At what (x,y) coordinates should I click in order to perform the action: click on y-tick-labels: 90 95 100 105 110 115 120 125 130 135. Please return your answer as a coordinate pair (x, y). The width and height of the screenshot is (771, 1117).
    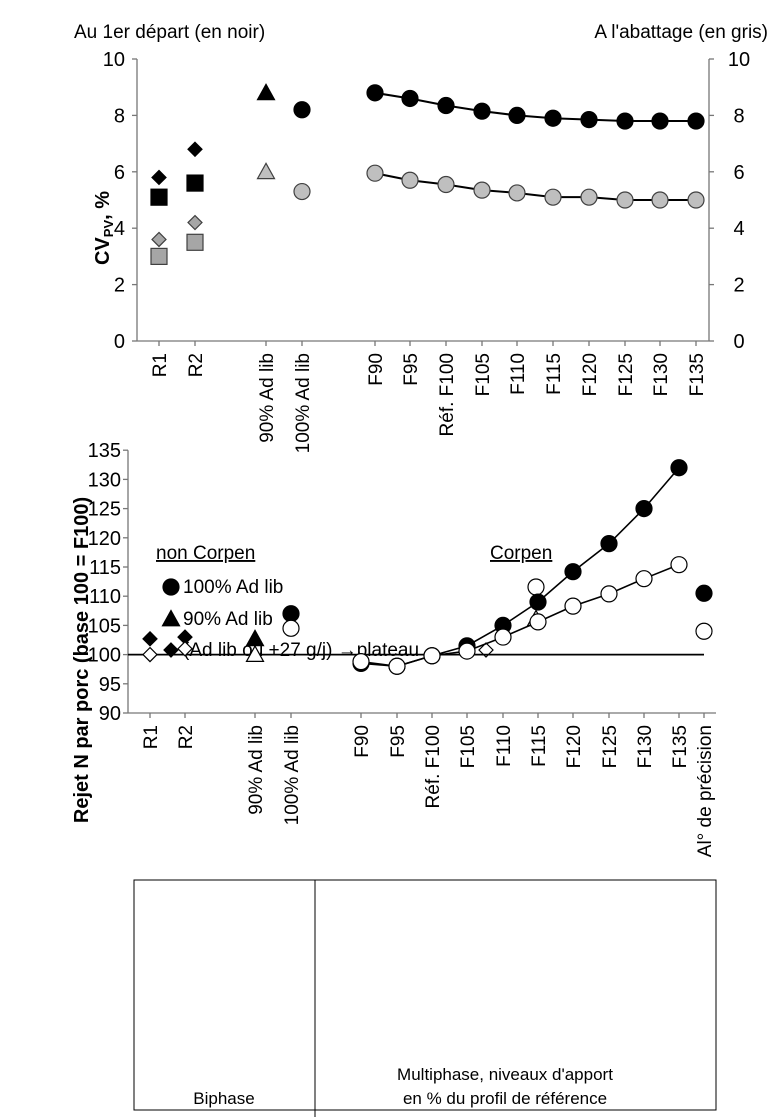
    Looking at the image, I should click on (104, 582).